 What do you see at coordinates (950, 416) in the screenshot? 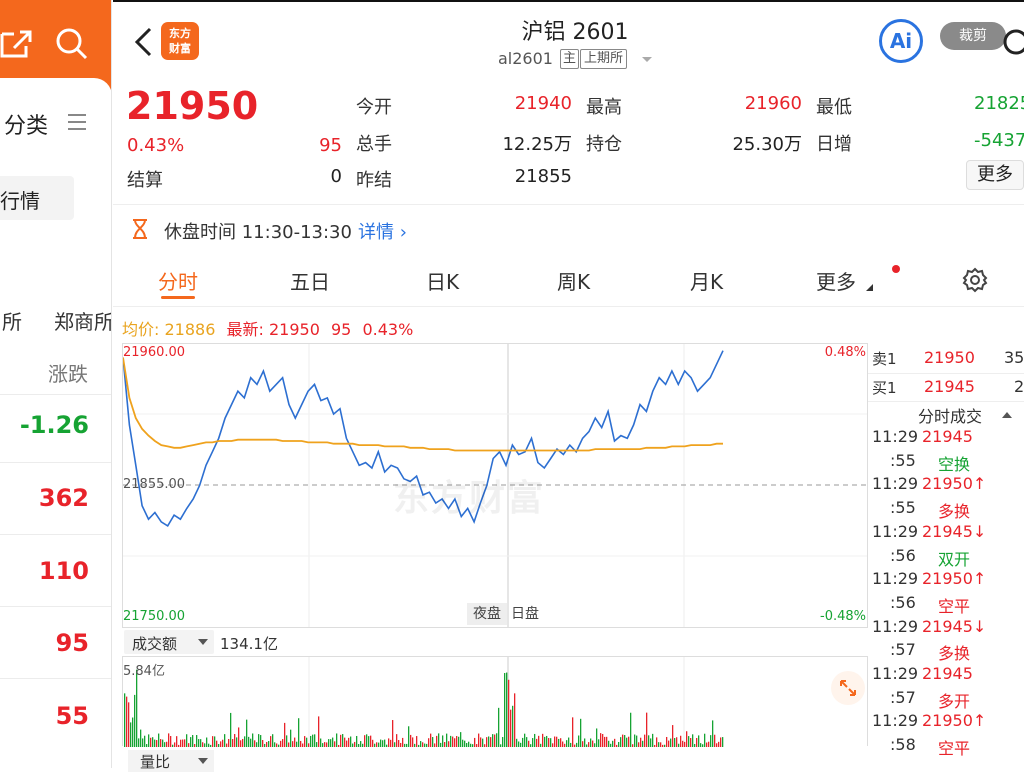
I see `trades-title: 分时成交` at bounding box center [950, 416].